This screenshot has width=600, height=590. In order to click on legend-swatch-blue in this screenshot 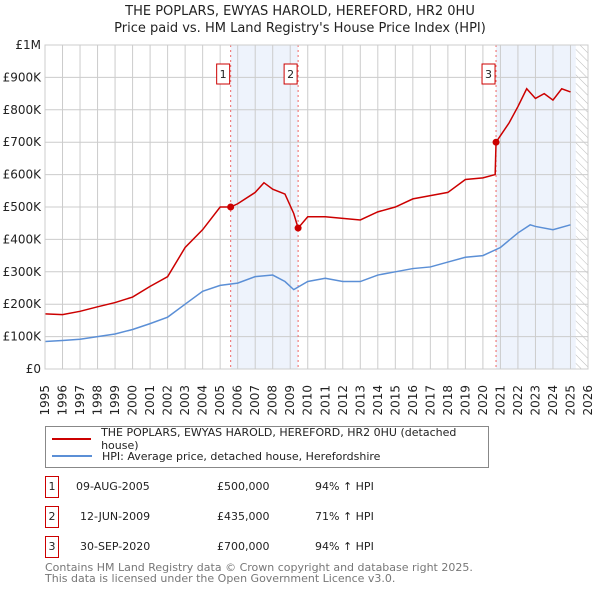, I will do `click(72, 456)`.